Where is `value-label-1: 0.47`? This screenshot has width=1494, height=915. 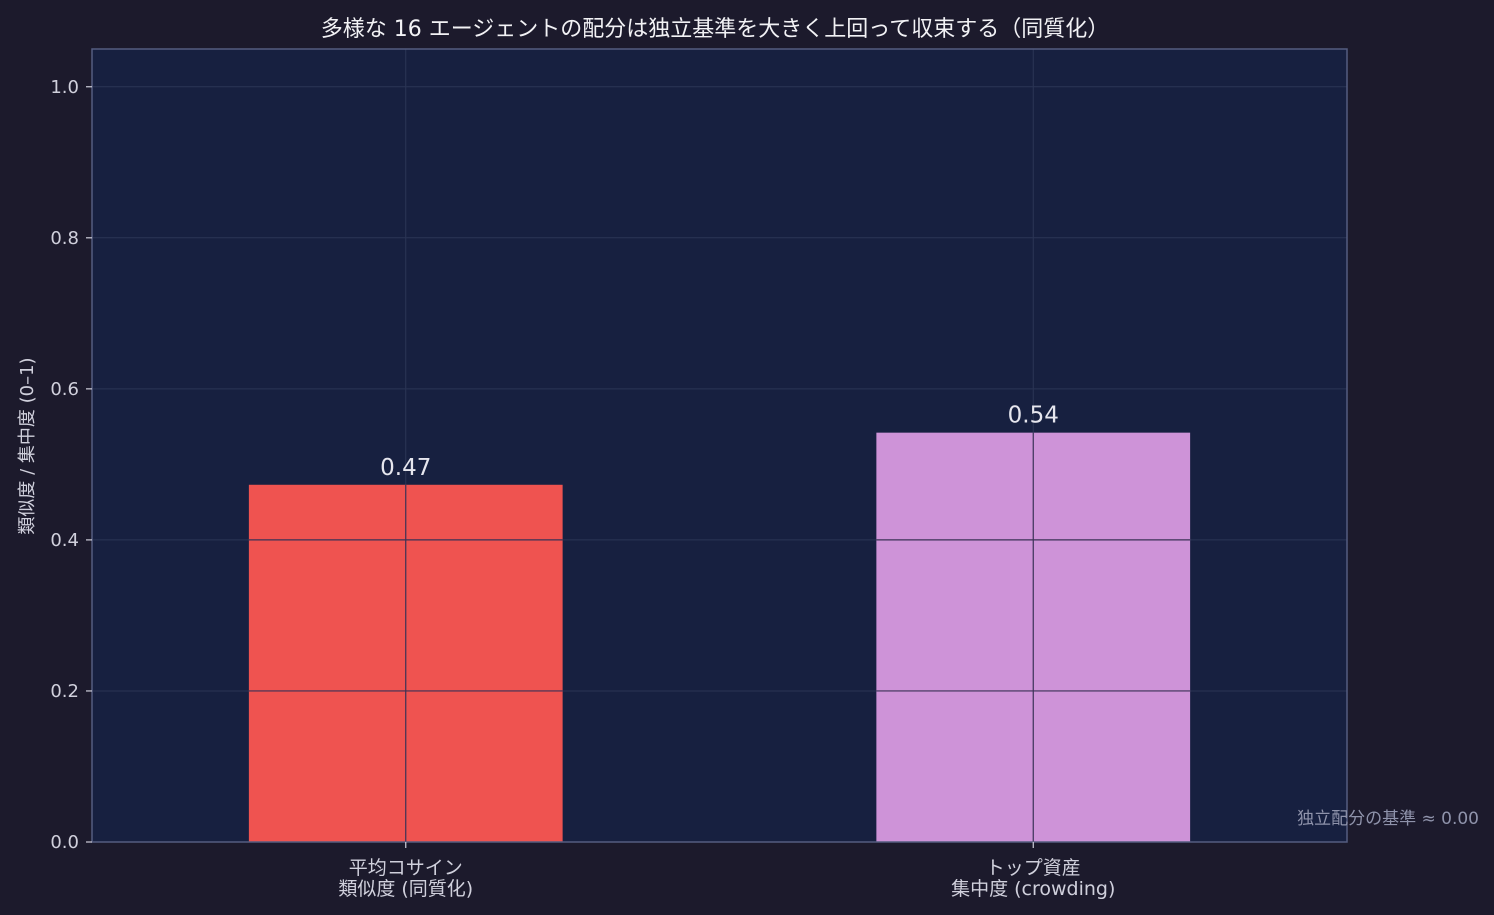 value-label-1: 0.47 is located at coordinates (405, 468).